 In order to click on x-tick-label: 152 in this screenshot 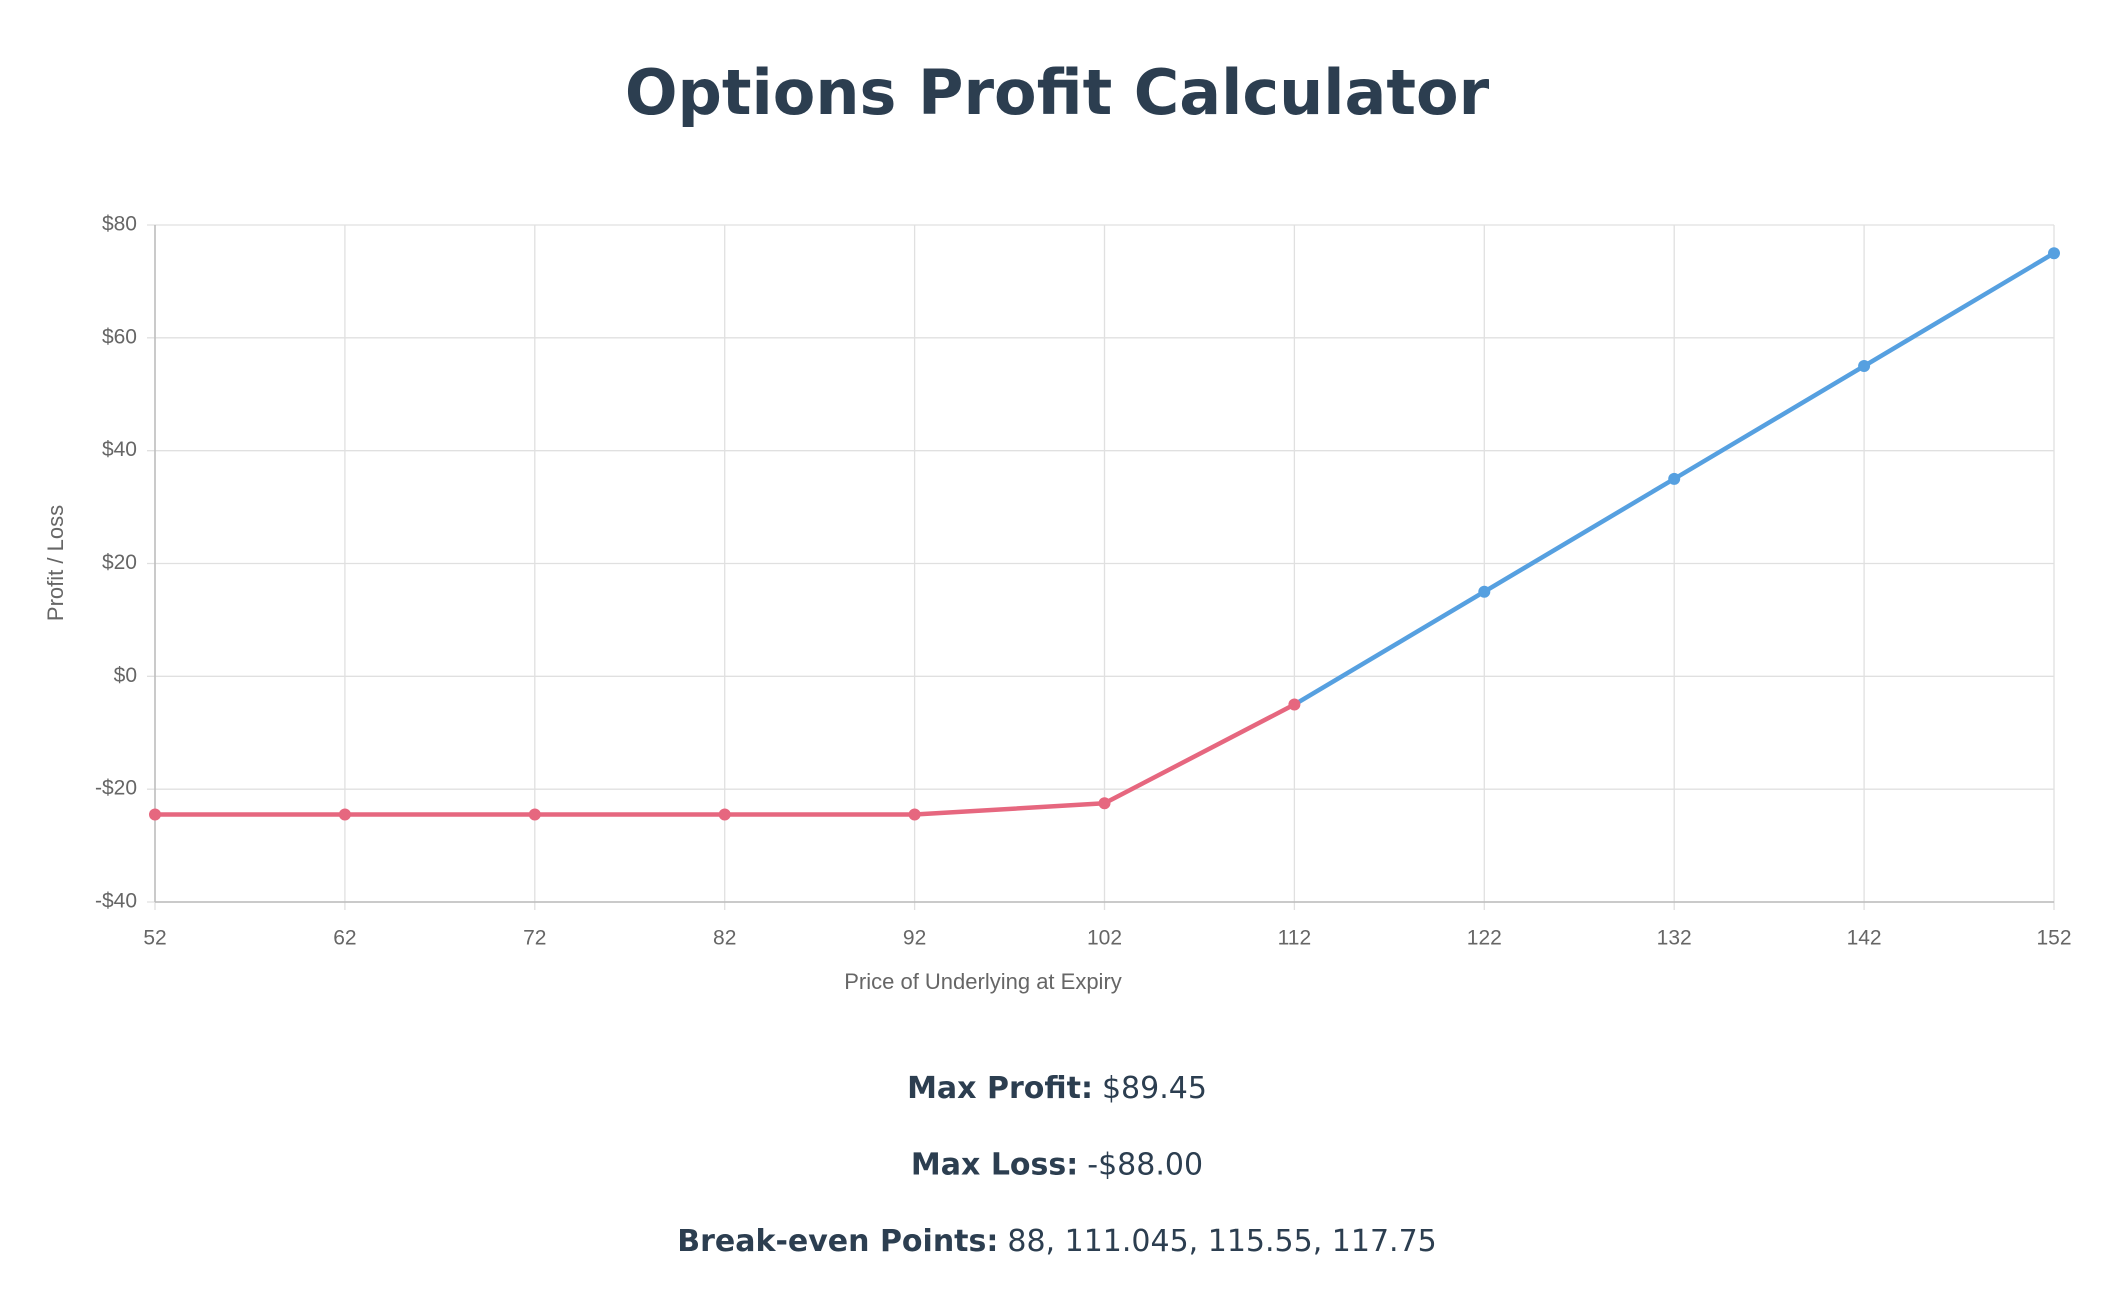, I will do `click(2053, 938)`.